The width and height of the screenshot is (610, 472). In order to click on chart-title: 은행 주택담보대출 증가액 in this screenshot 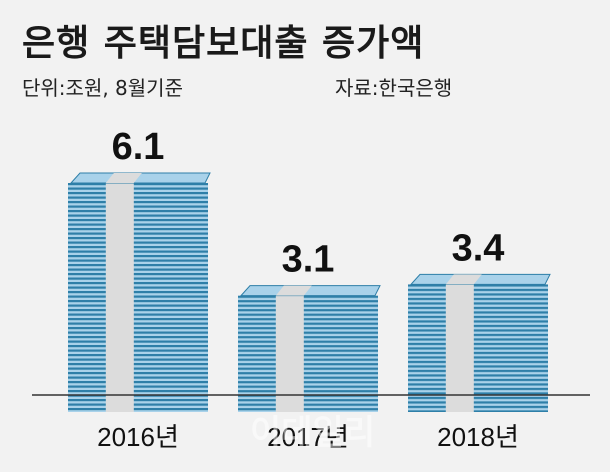, I will do `click(223, 43)`.